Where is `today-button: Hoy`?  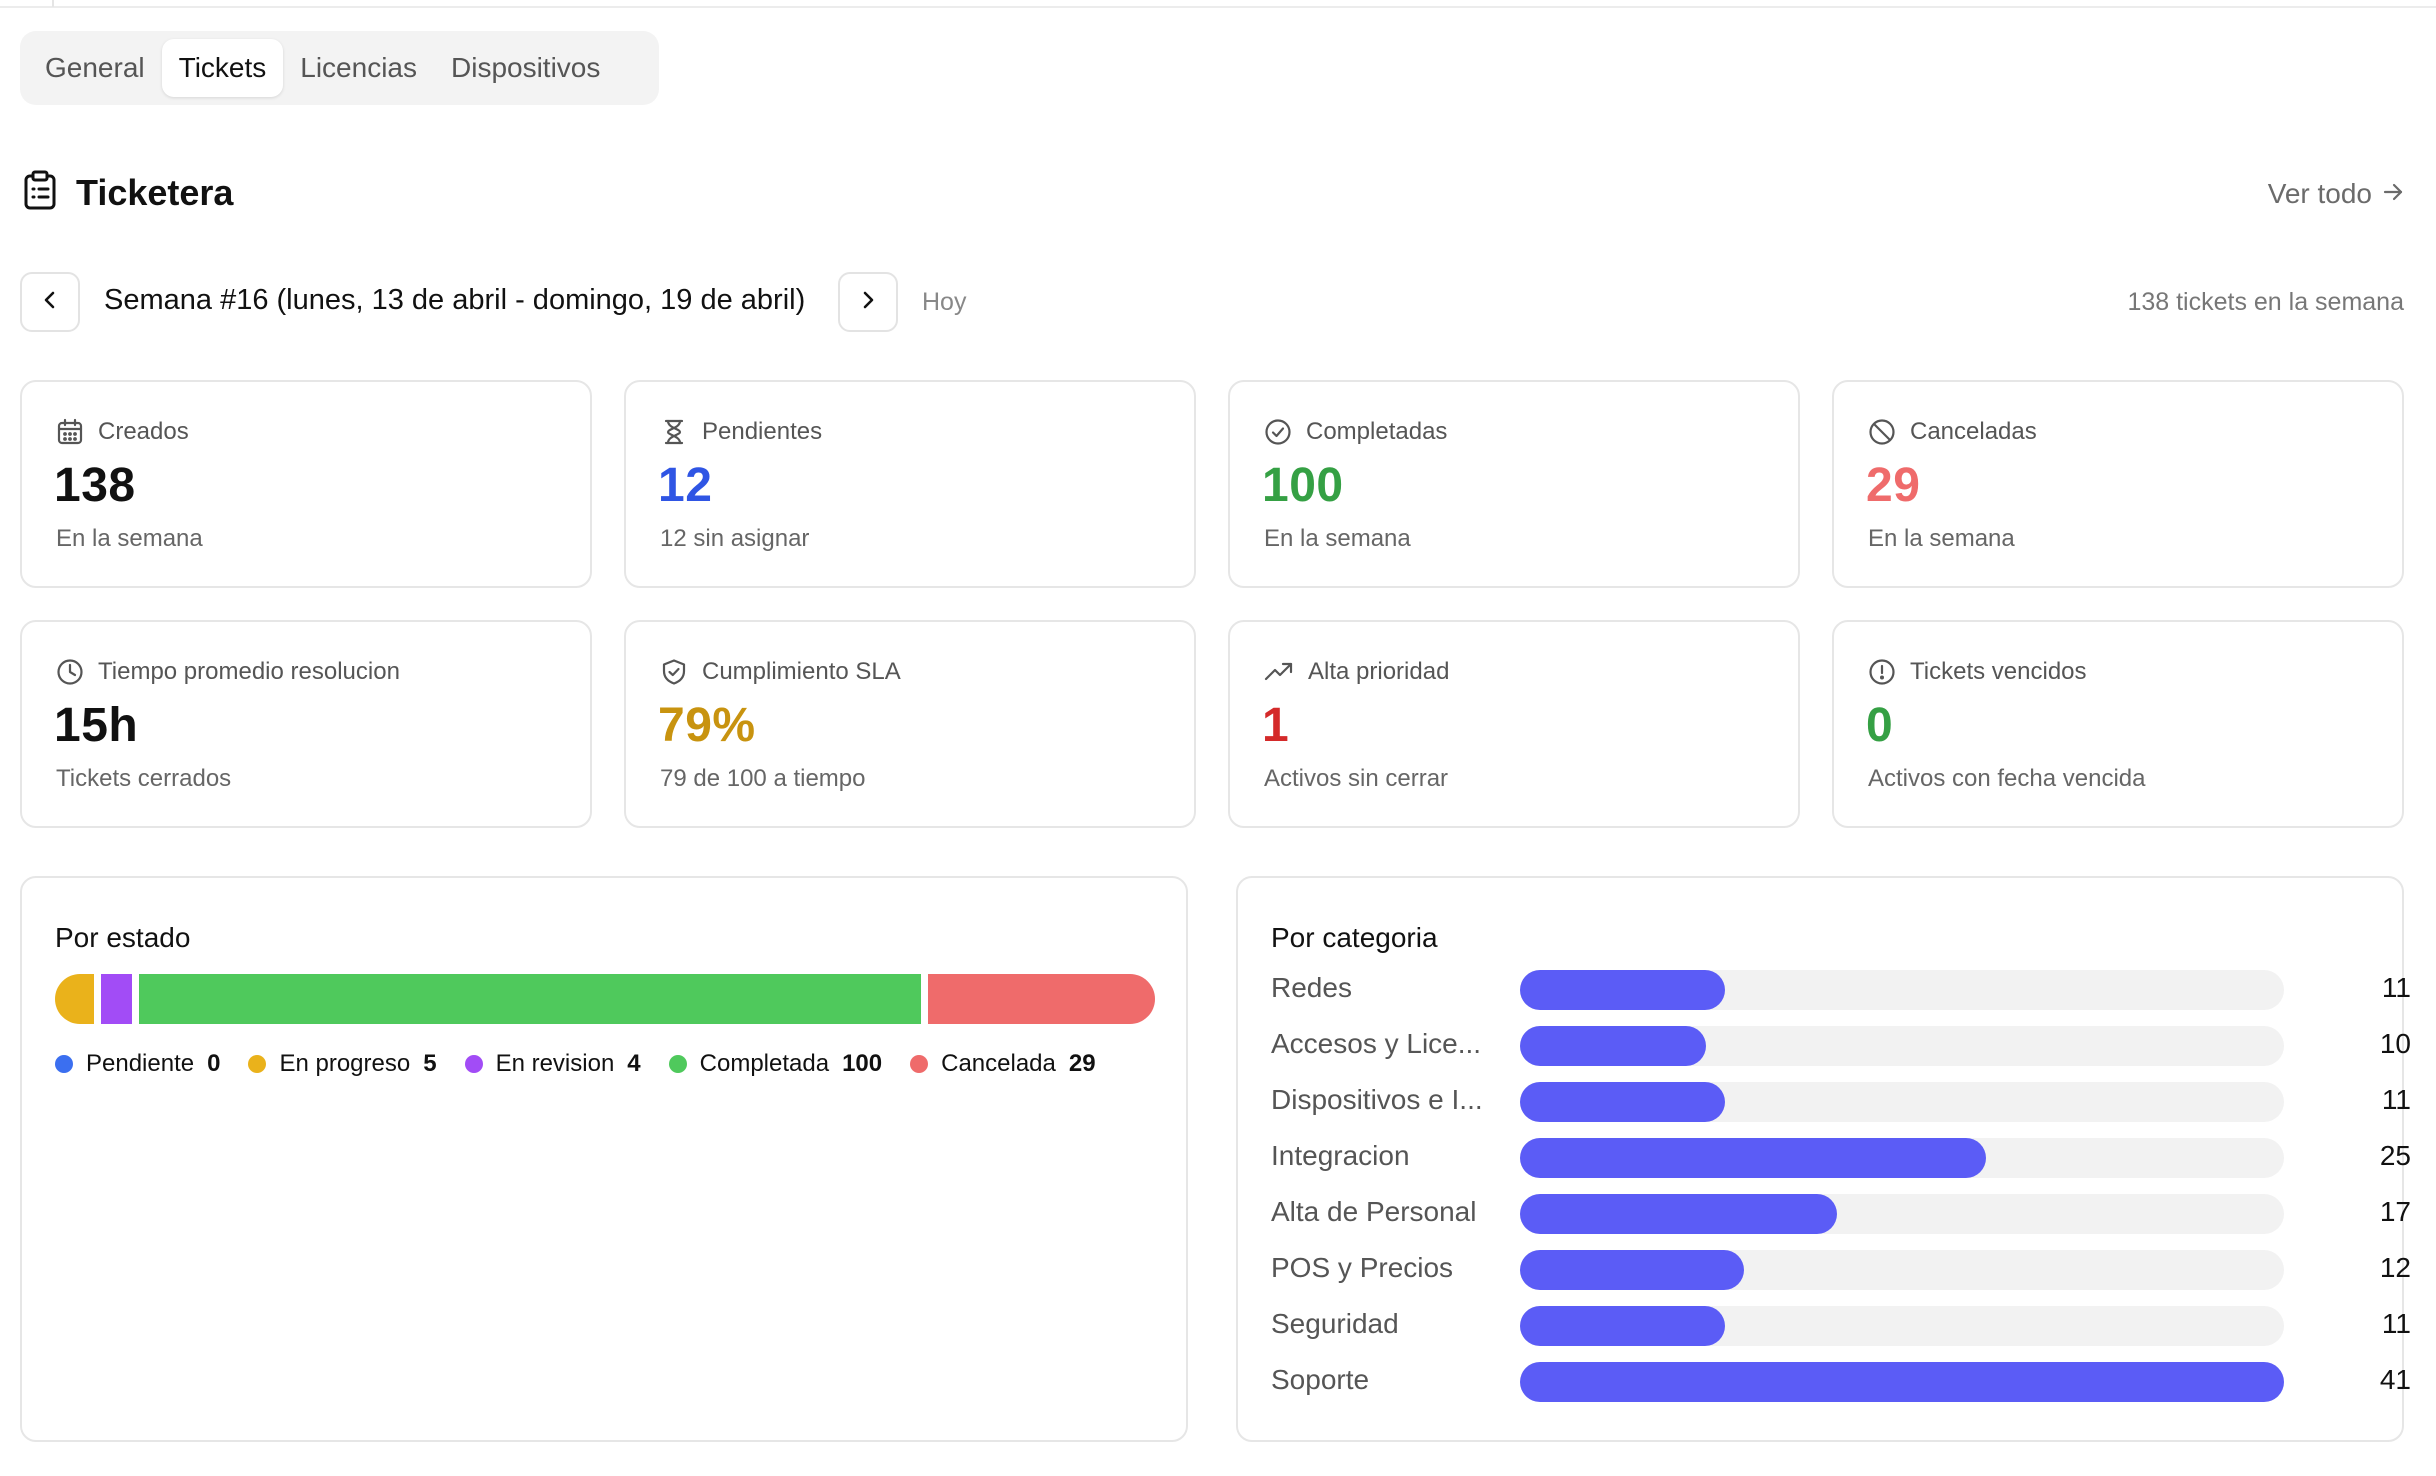
today-button: Hoy is located at coordinates (944, 302).